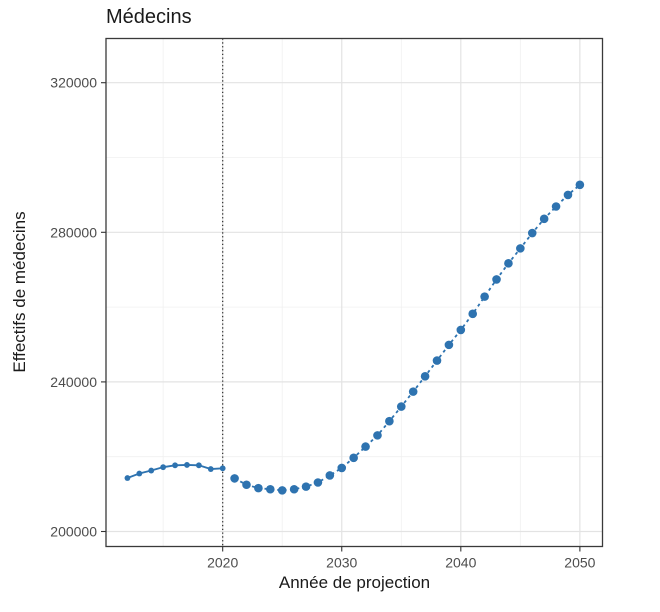 This screenshot has height=612, width=660. What do you see at coordinates (354, 582) in the screenshot?
I see `x-axis-title: Année de projection` at bounding box center [354, 582].